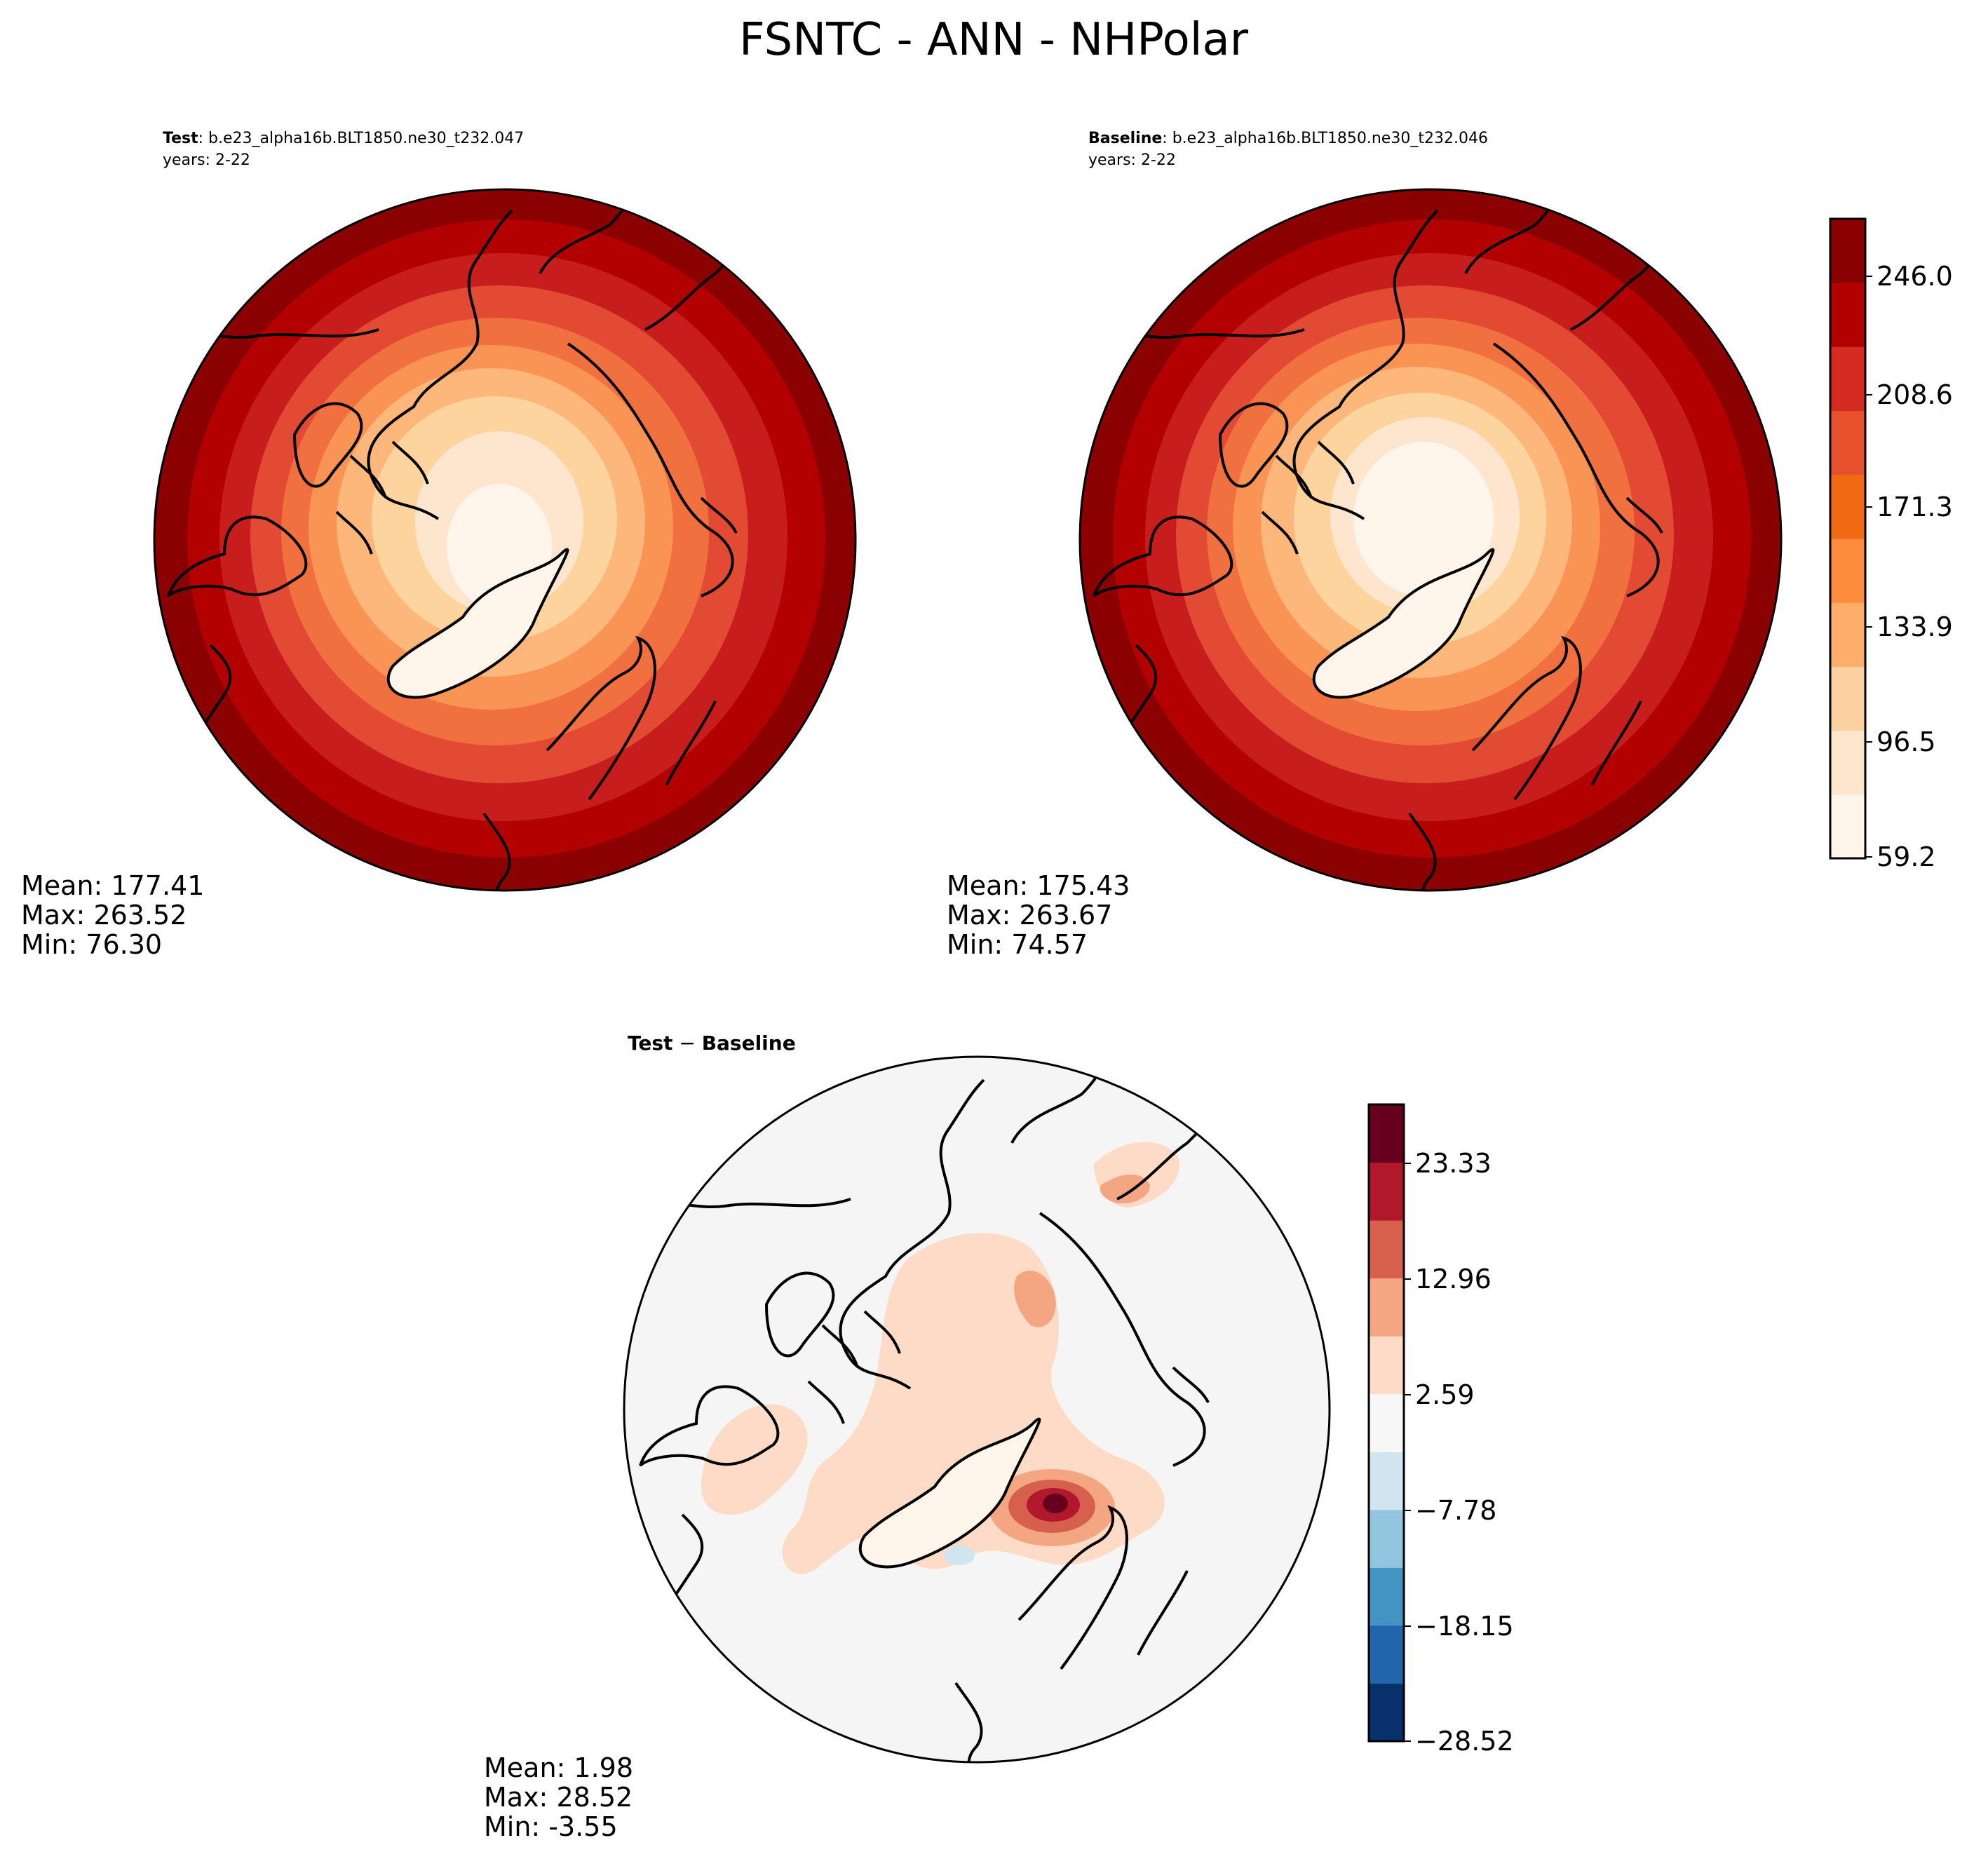 The height and width of the screenshot is (1873, 1988). I want to click on test-min: Min: 76.30, so click(92, 944).